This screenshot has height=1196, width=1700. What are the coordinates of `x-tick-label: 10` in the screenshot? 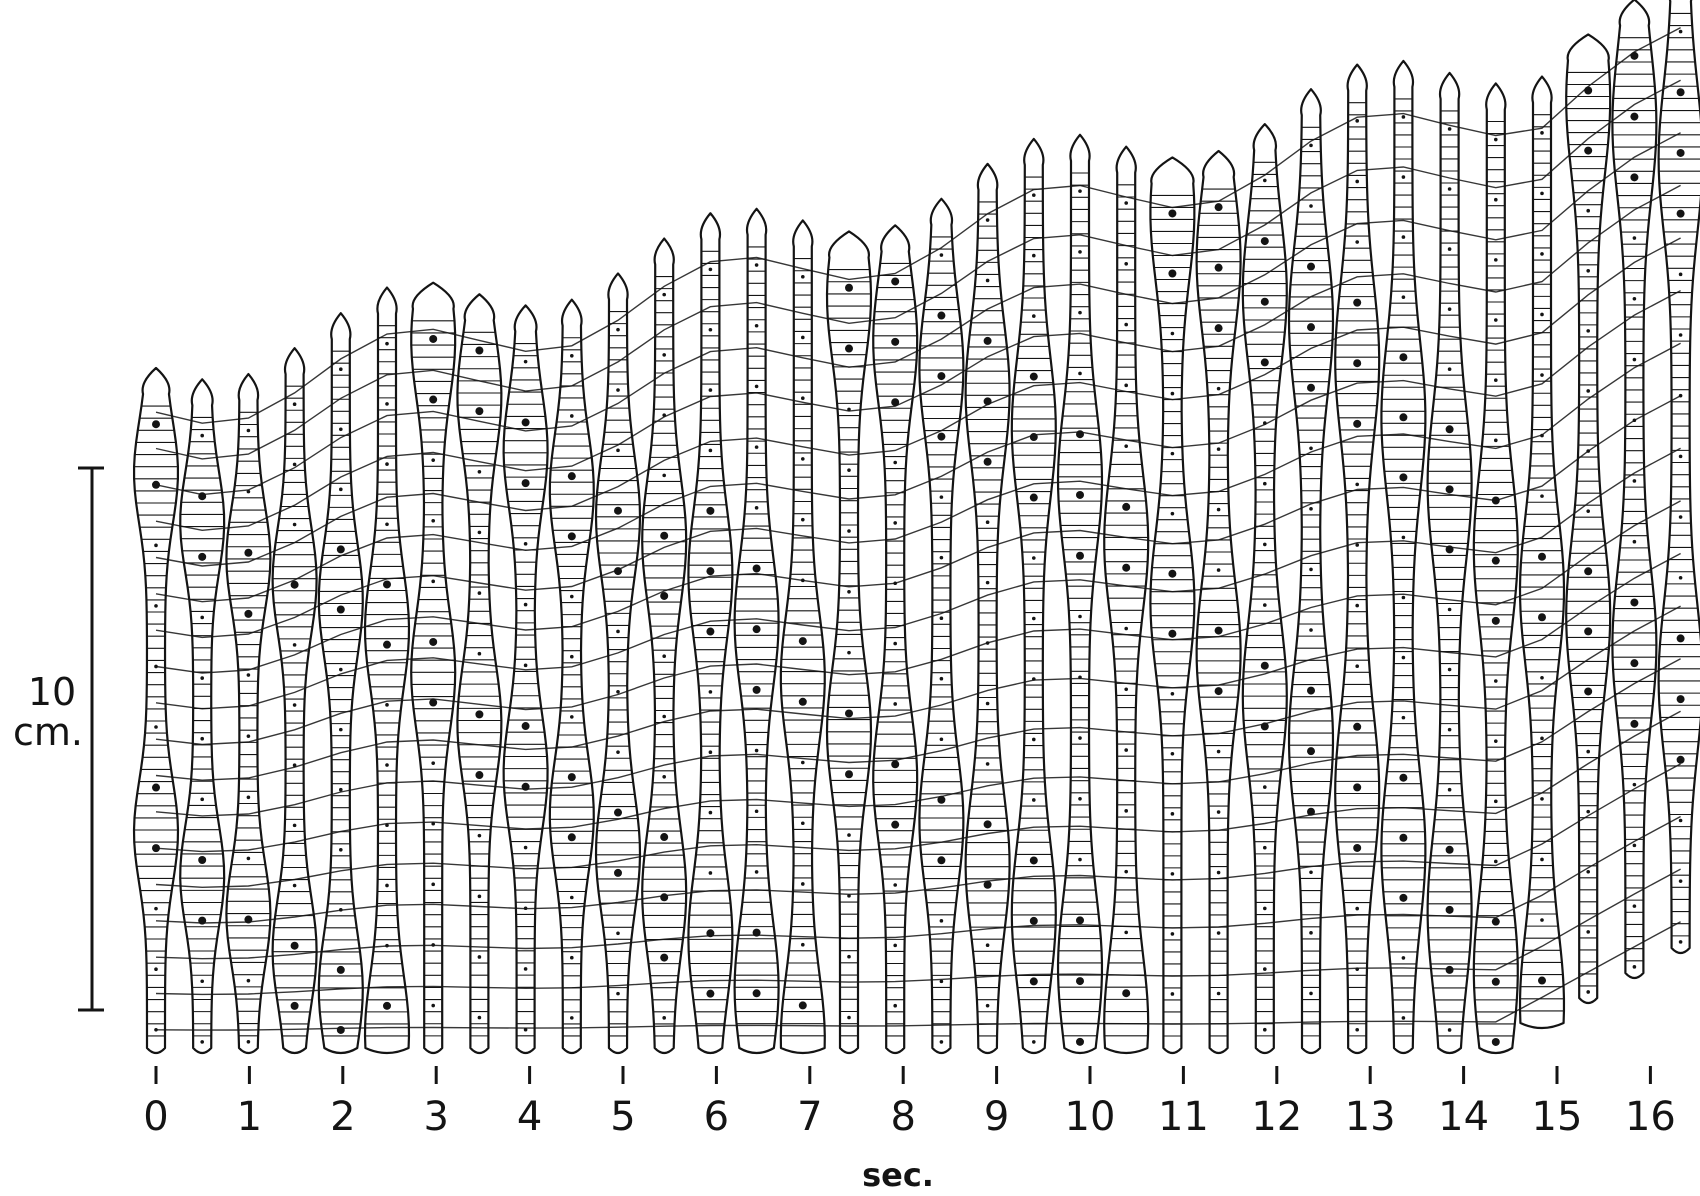 It's located at (1090, 1117).